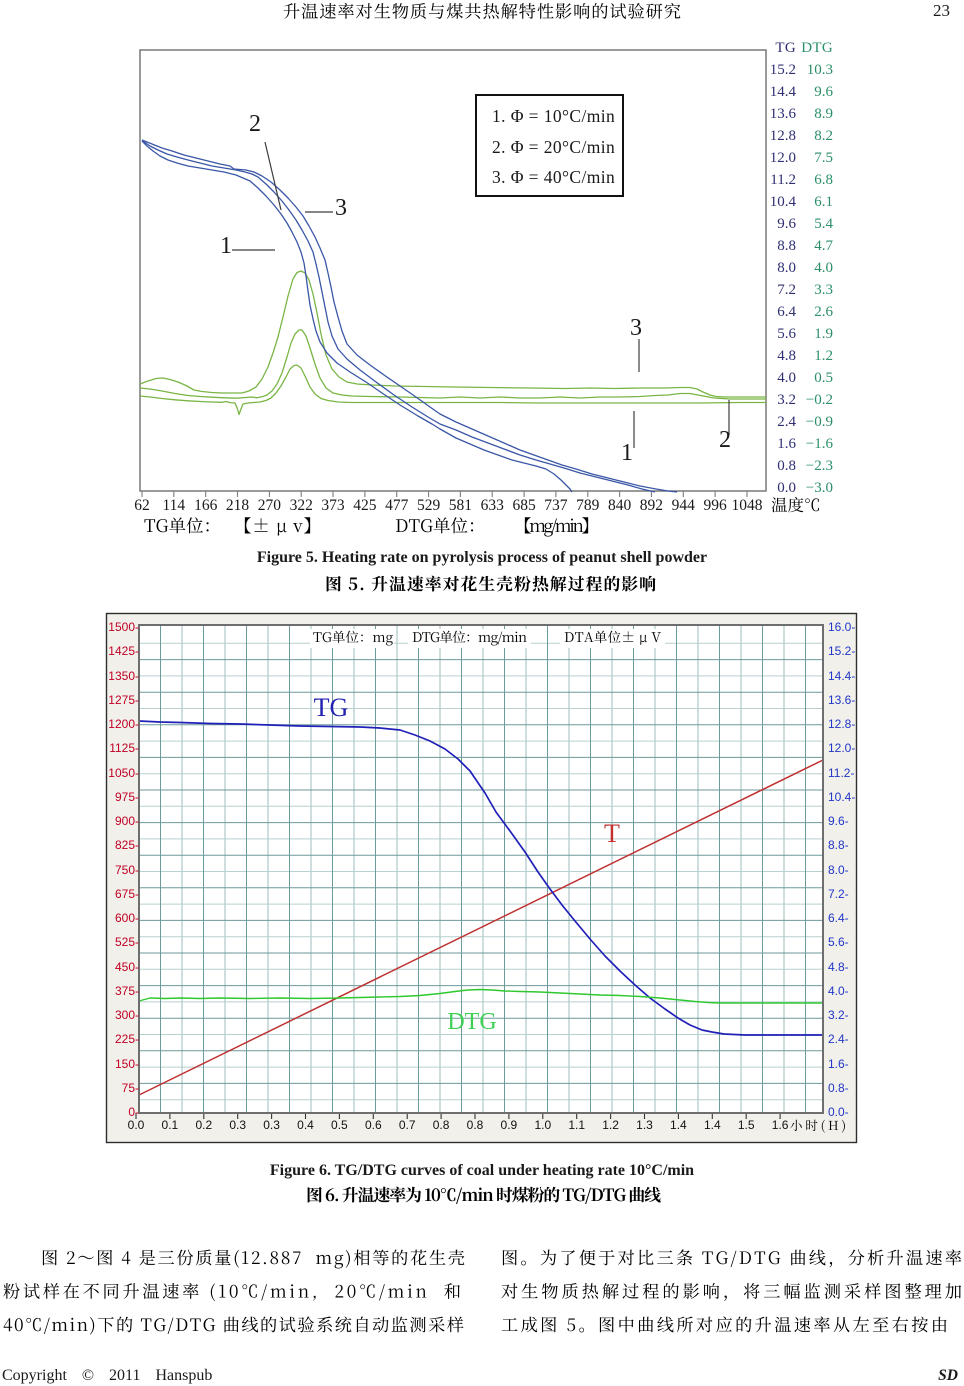 This screenshot has height=1386, width=964. What do you see at coordinates (612, 833) in the screenshot?
I see `svg-text: T` at bounding box center [612, 833].